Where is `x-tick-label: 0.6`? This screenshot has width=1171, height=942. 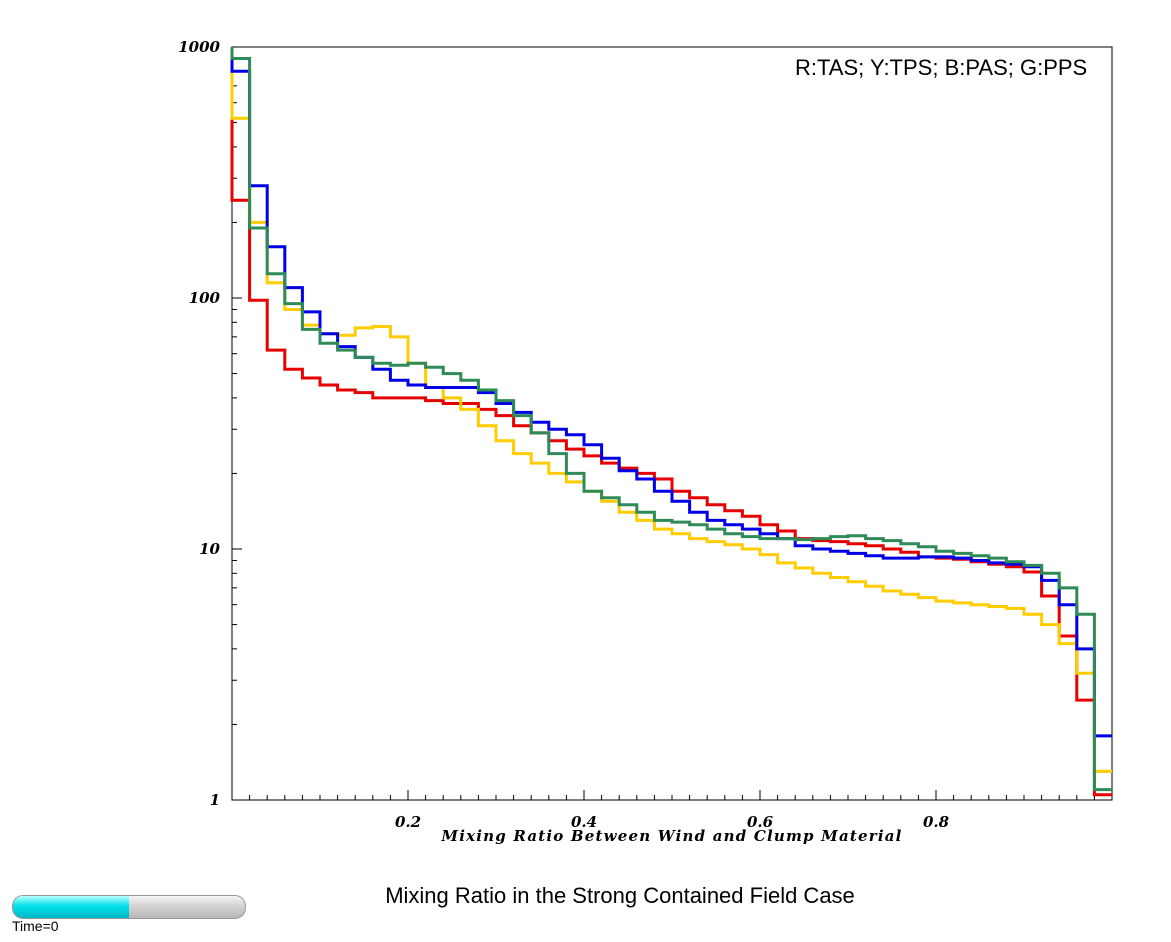 x-tick-label: 0.6 is located at coordinates (760, 822).